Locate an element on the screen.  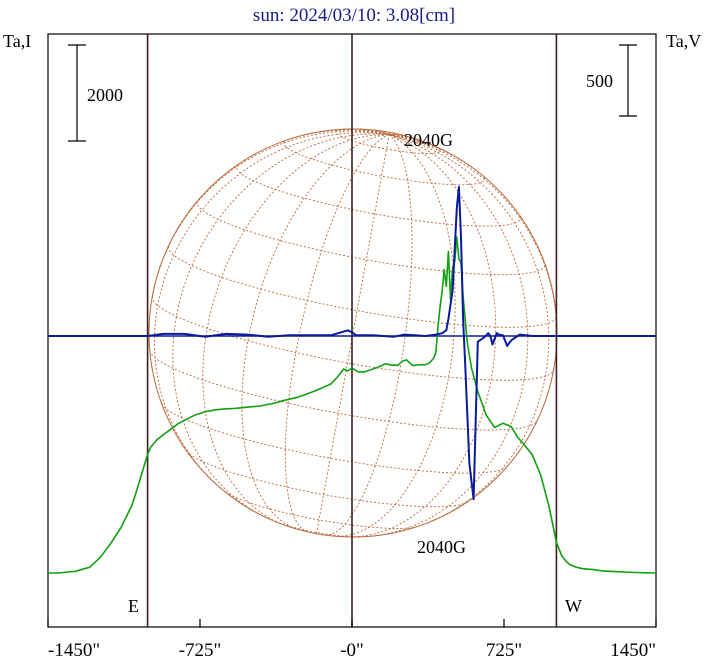
x-tick-label: -725" is located at coordinates (200, 650).